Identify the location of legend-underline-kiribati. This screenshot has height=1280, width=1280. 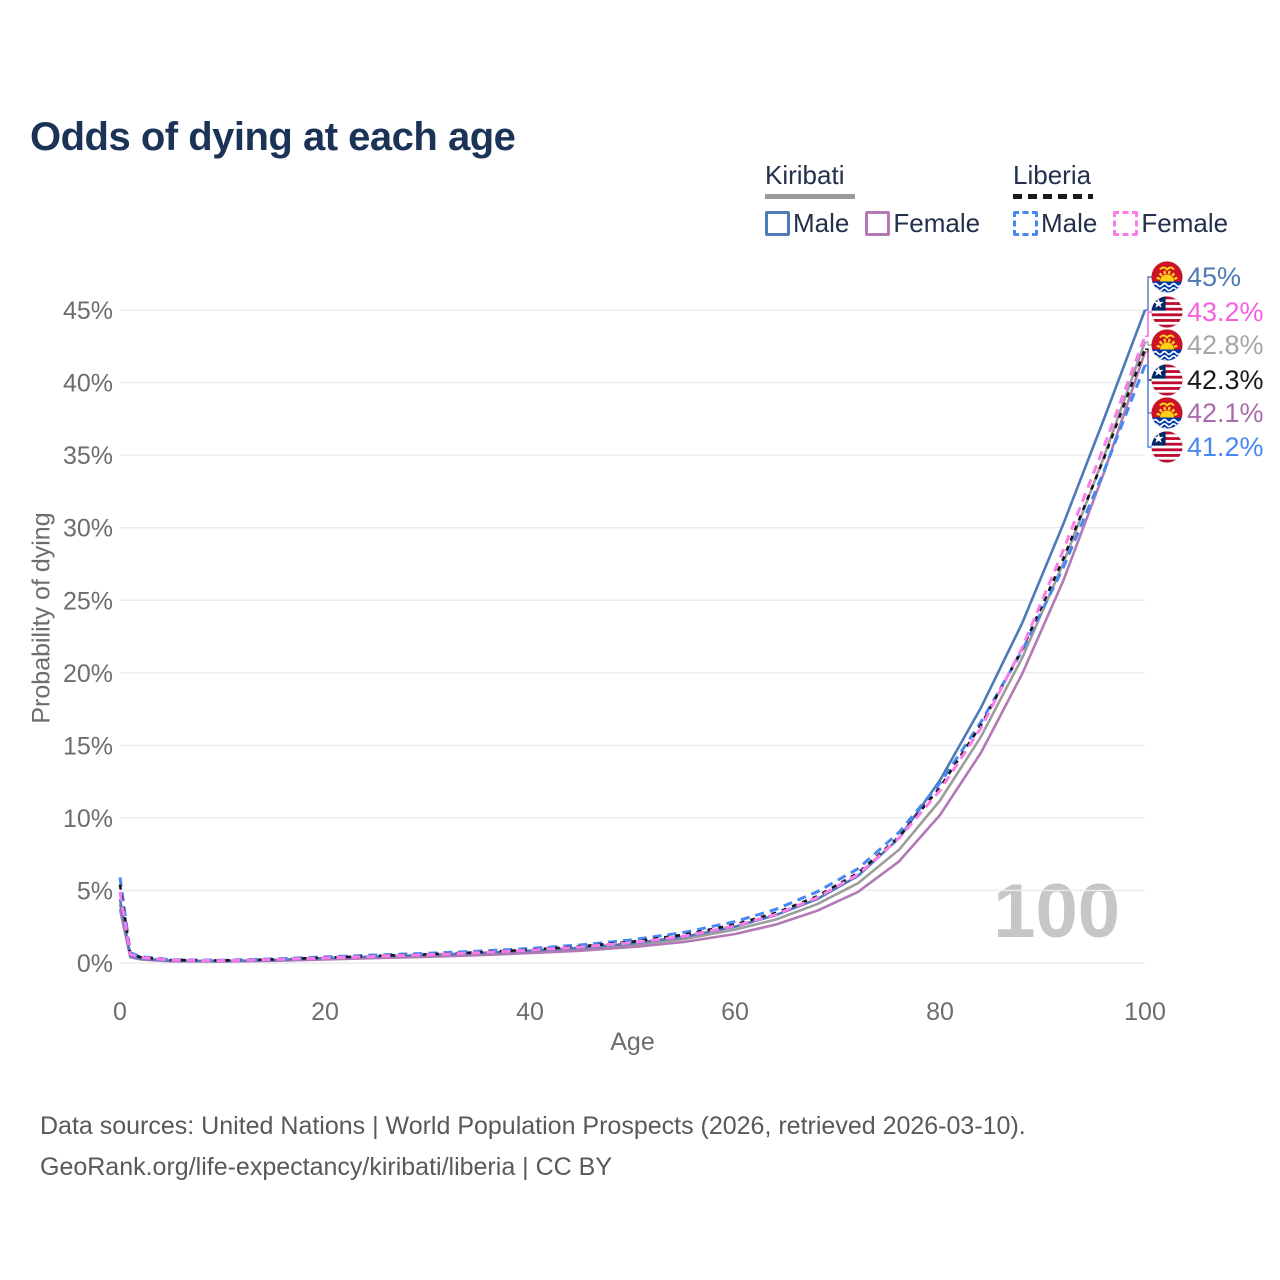
(810, 196).